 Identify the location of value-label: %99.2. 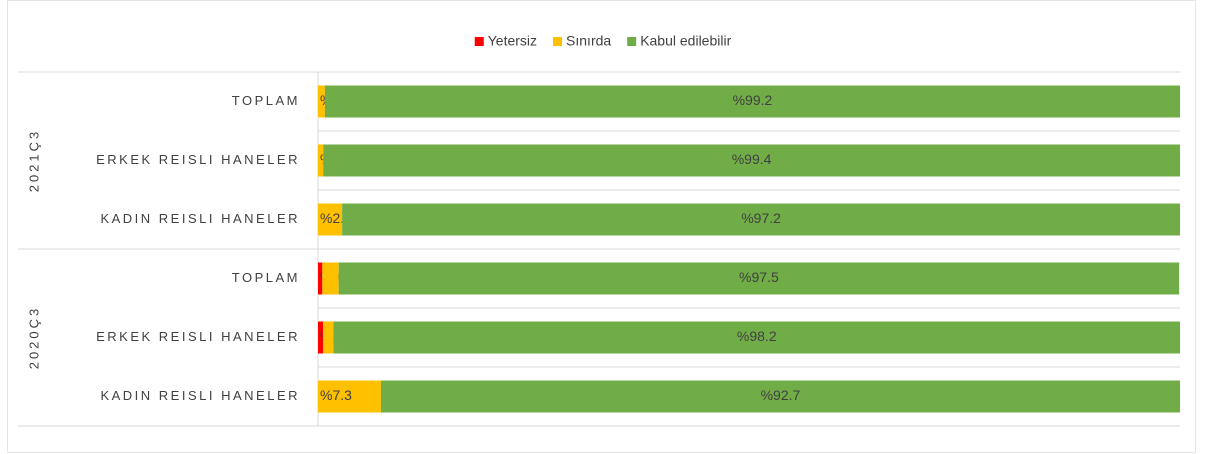
(753, 100).